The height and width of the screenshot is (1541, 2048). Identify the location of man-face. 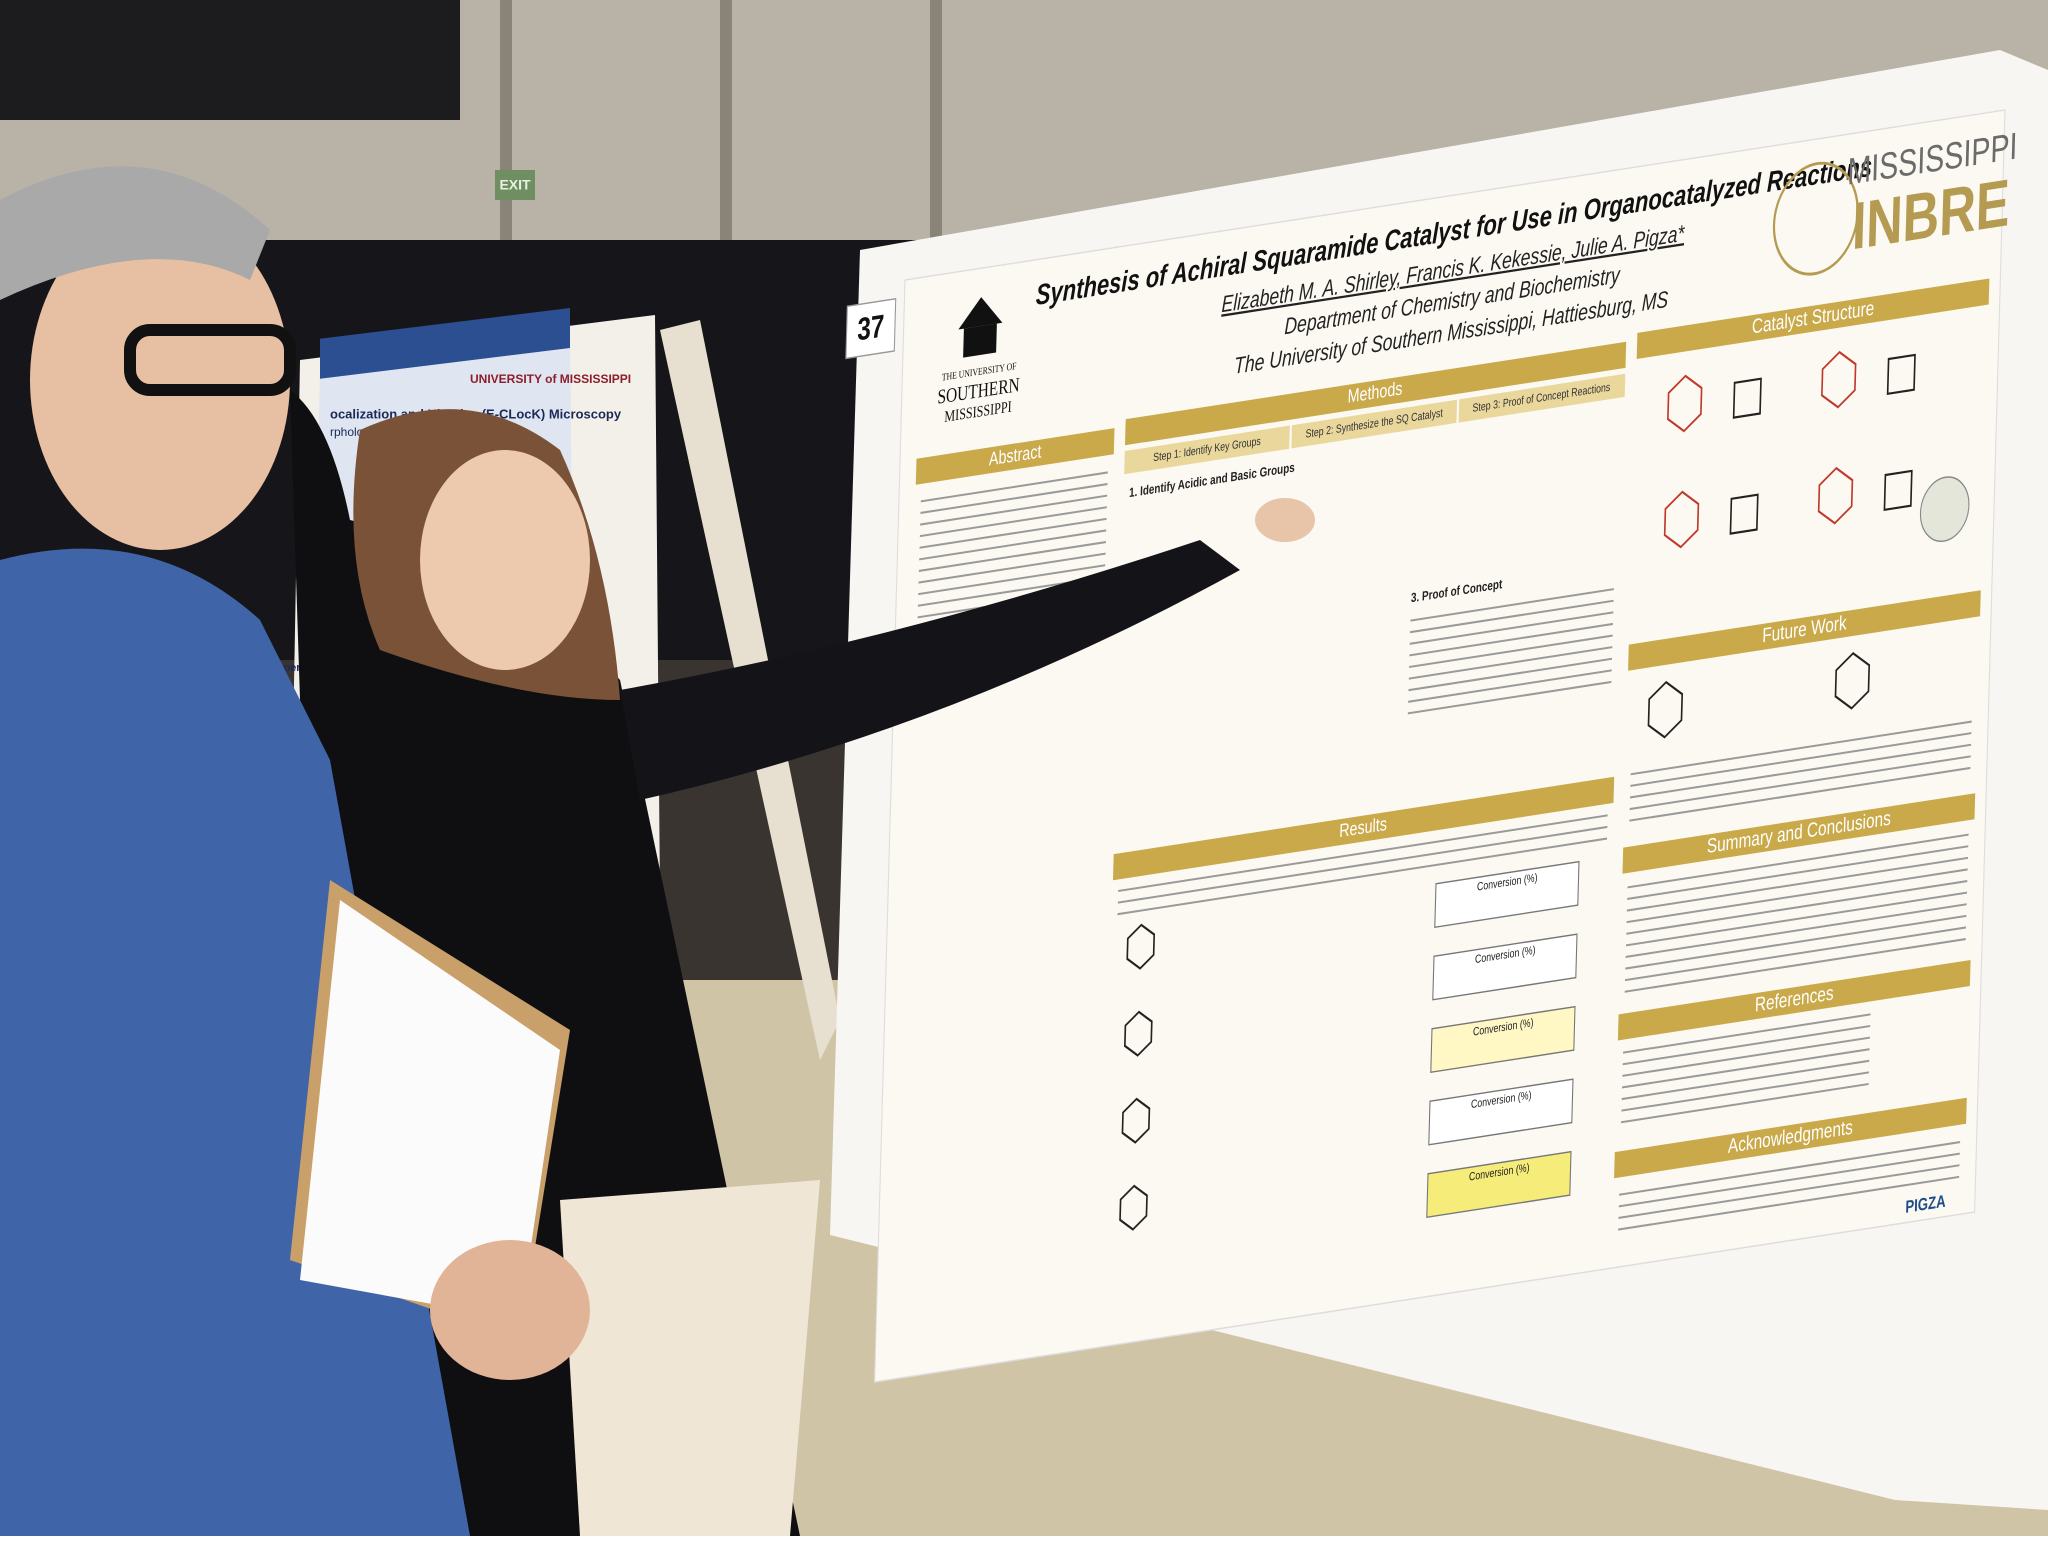
(160, 380).